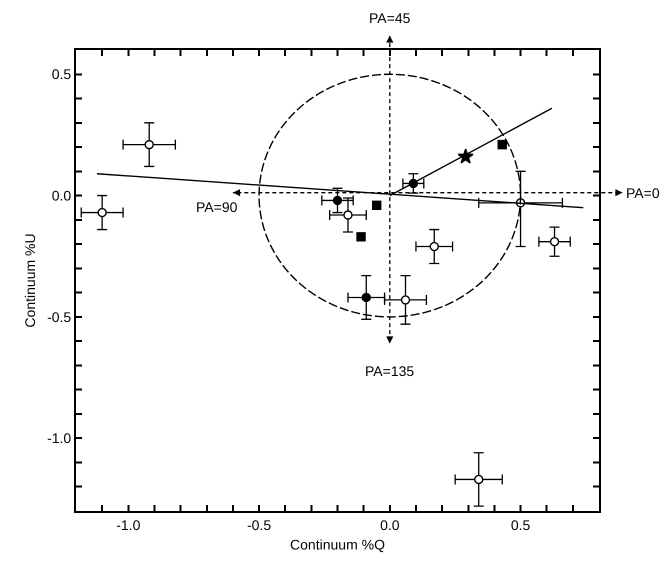  What do you see at coordinates (30, 280) in the screenshot?
I see `y-axis-title: Continuum %U` at bounding box center [30, 280].